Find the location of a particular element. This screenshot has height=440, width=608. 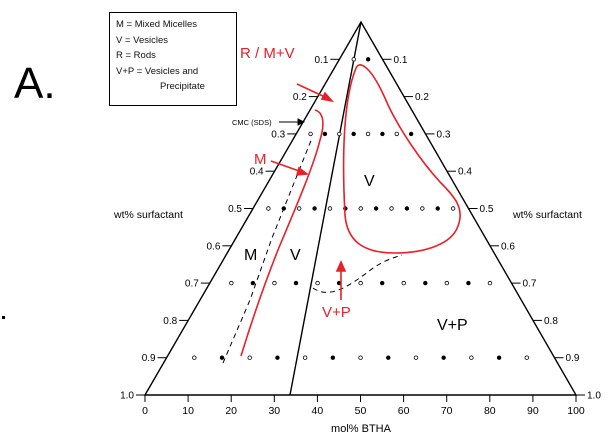

bottom-tick-label: 60 is located at coordinates (404, 411).